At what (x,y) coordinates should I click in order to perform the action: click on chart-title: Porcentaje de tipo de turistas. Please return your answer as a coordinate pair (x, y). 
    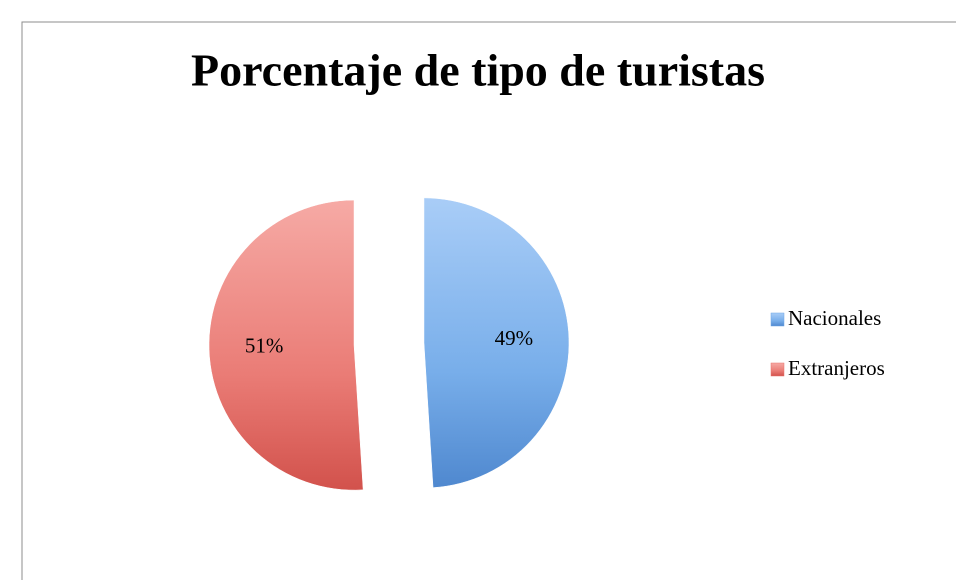
    Looking at the image, I should click on (478, 70).